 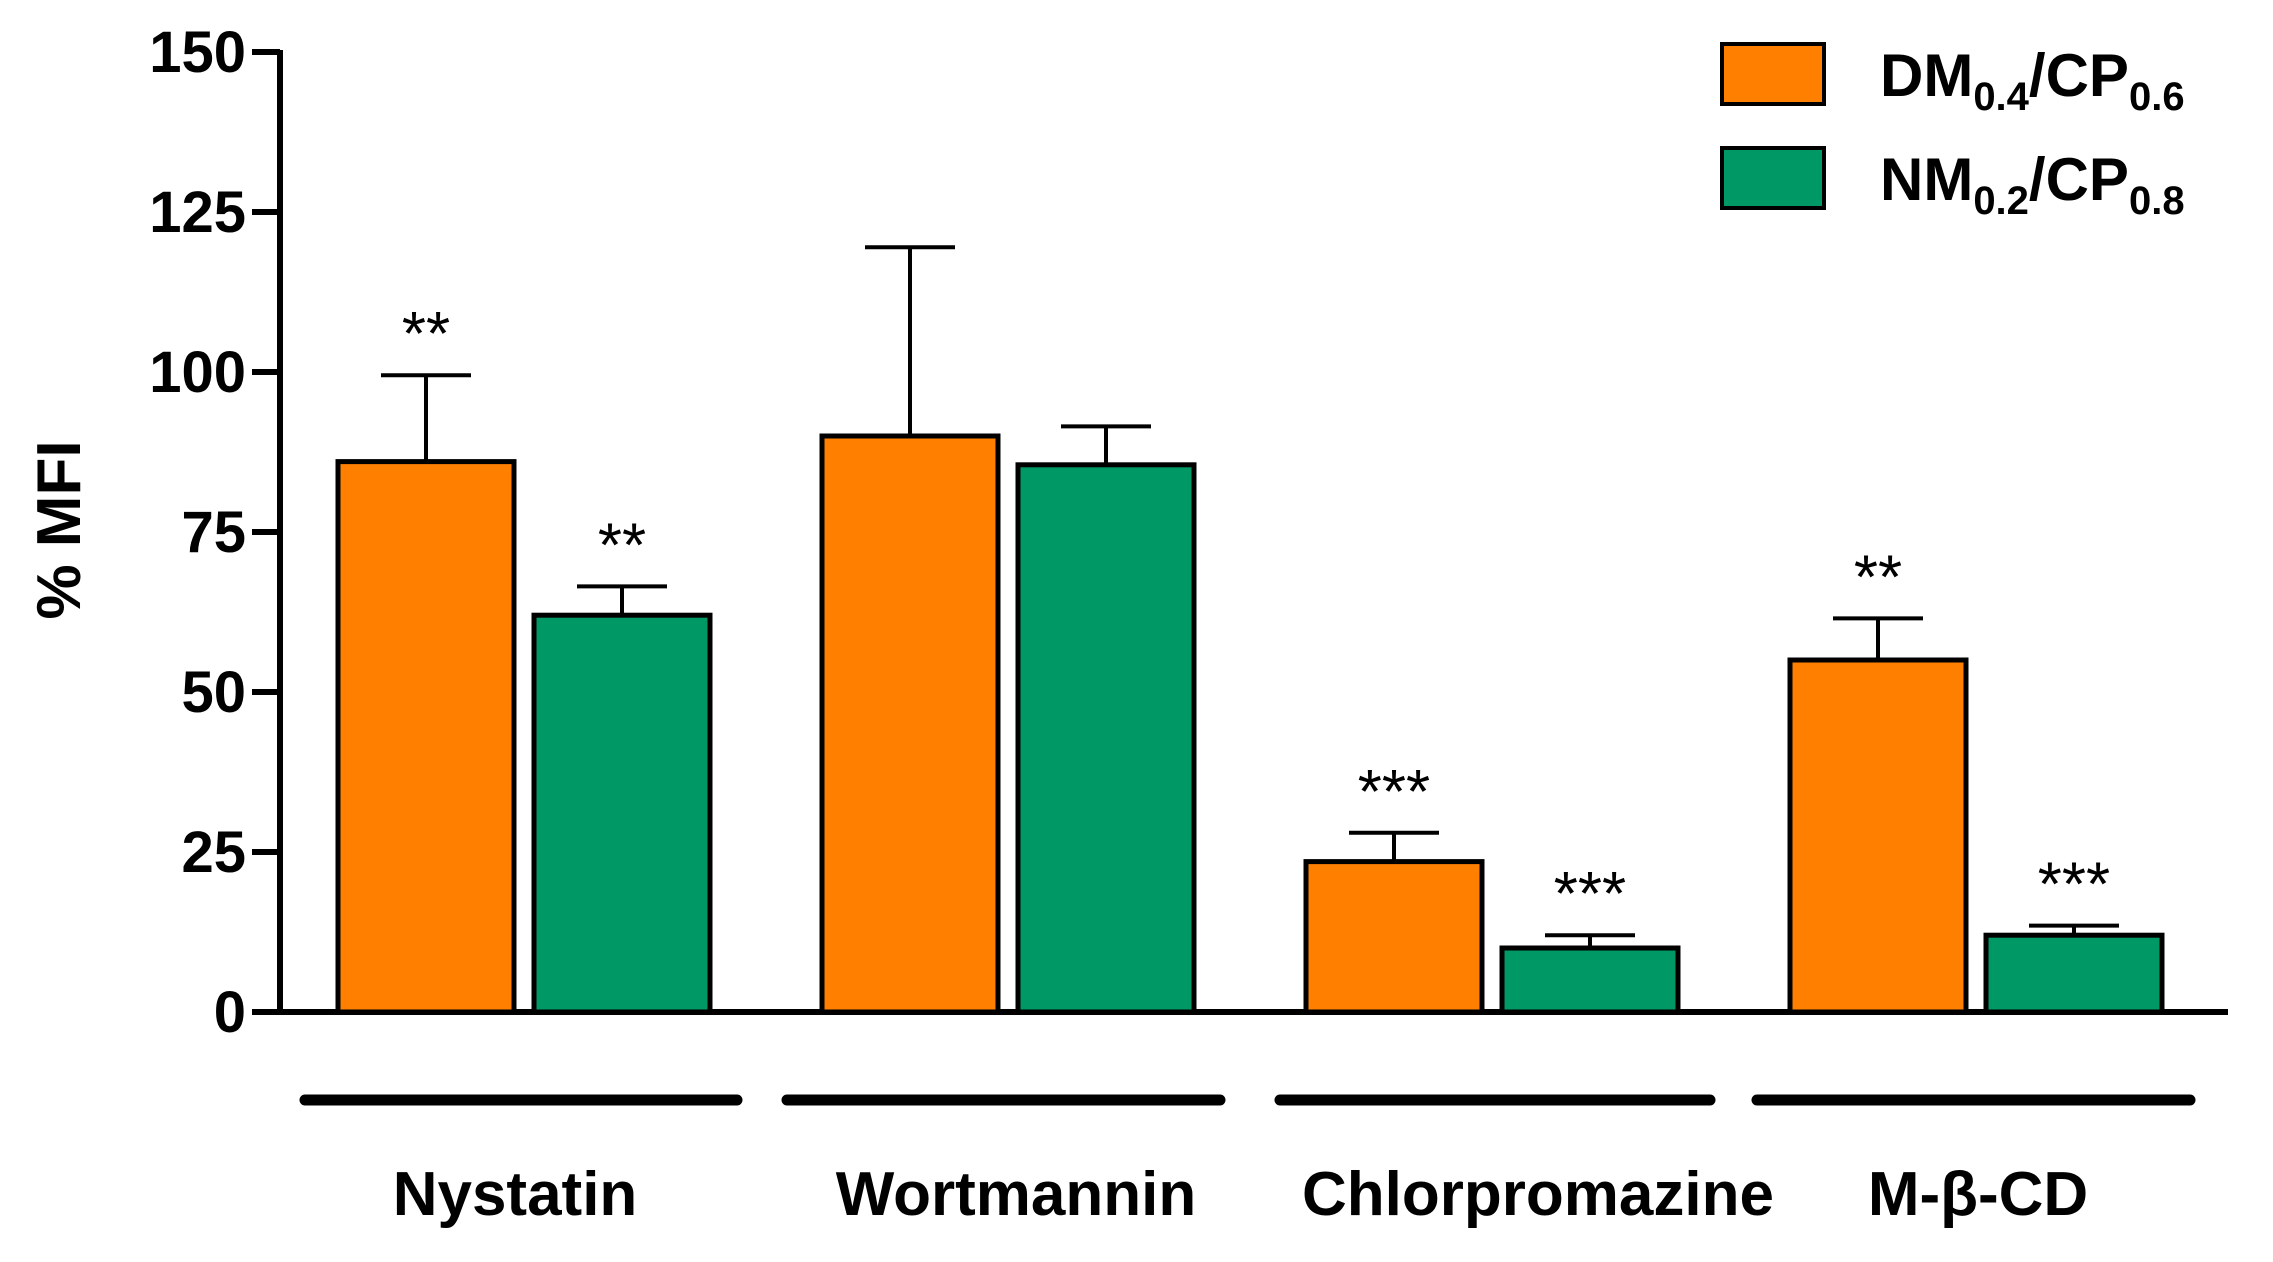 What do you see at coordinates (2001, 201) in the screenshot?
I see `legend-label-series-2-sub-1: 0.2` at bounding box center [2001, 201].